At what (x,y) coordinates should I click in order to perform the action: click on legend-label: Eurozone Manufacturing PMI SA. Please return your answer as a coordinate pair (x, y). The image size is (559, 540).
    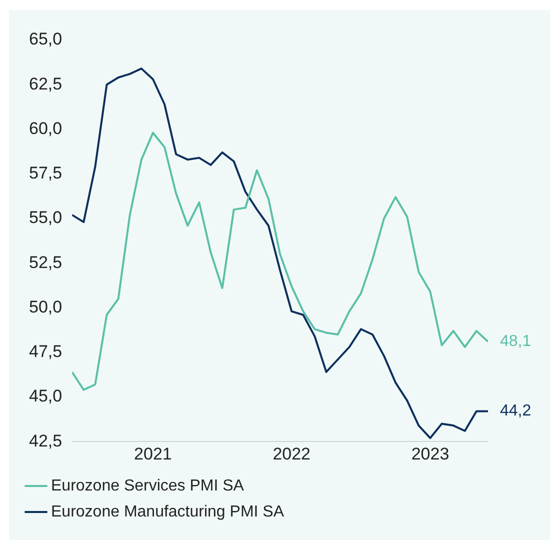
    Looking at the image, I should click on (167, 511).